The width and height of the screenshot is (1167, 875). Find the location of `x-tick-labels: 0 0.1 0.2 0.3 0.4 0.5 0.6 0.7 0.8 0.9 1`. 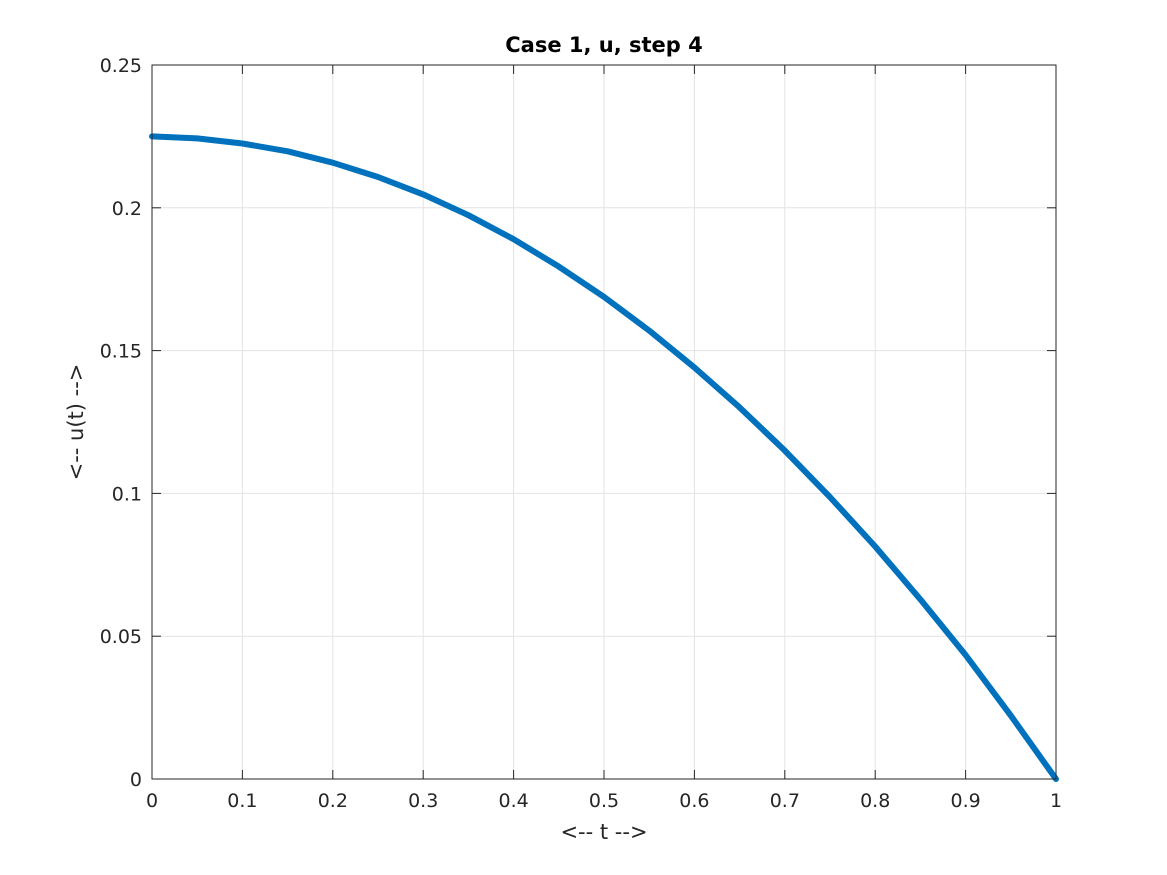

x-tick-labels: 0 0.1 0.2 0.3 0.4 0.5 0.6 0.7 0.8 0.9 1 is located at coordinates (604, 801).